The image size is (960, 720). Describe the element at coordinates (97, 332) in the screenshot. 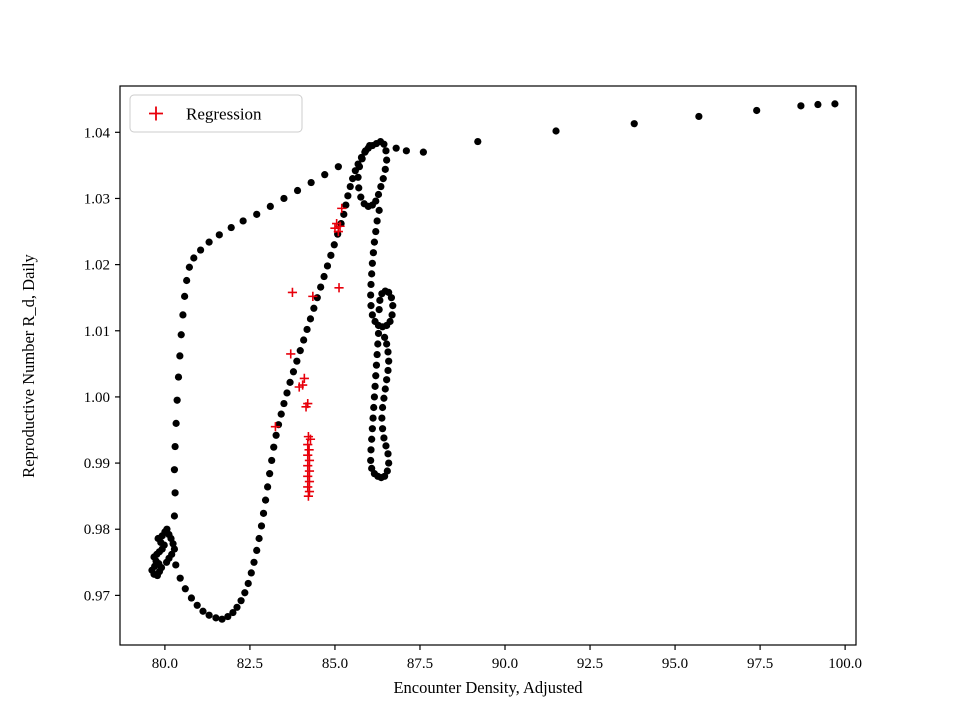

I see `y-tick-label: 1.01` at that location.